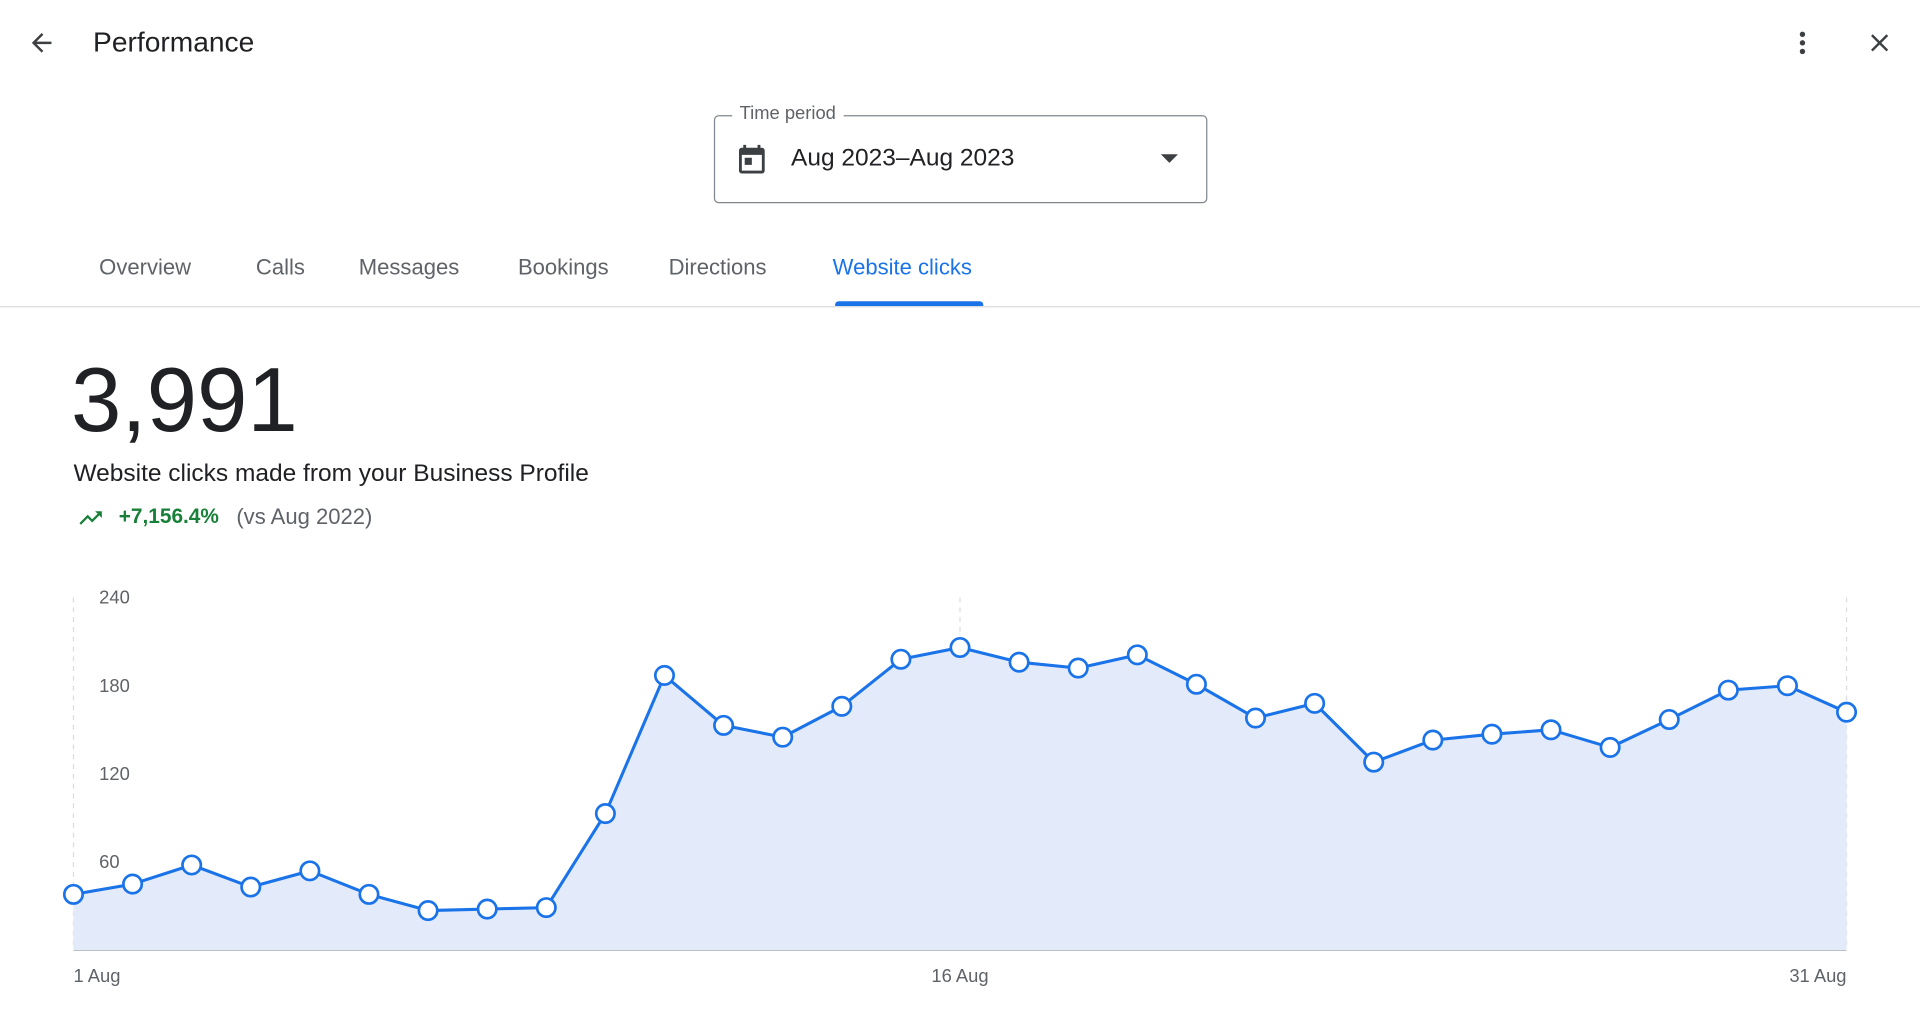  What do you see at coordinates (909, 304) in the screenshot?
I see `active-tab-indicator` at bounding box center [909, 304].